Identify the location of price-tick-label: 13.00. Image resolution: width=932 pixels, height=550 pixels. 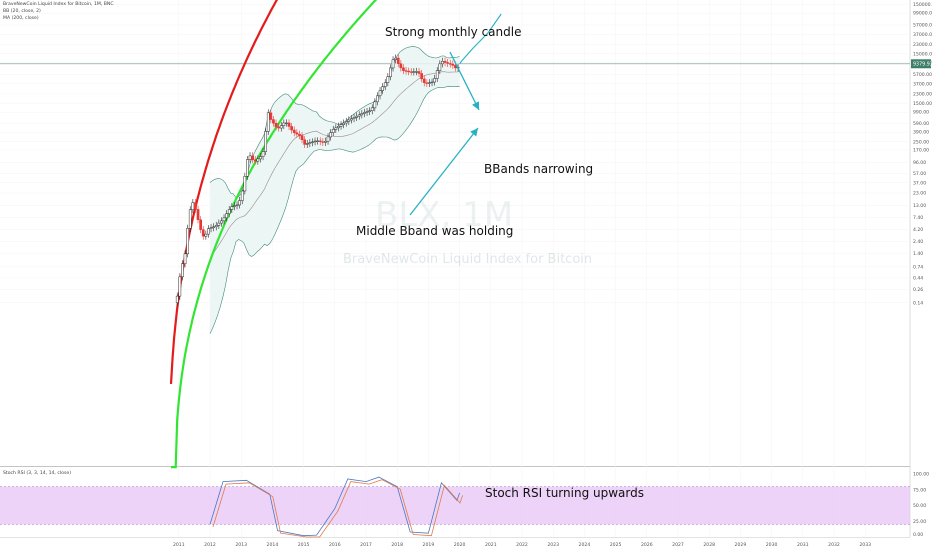
(919, 206).